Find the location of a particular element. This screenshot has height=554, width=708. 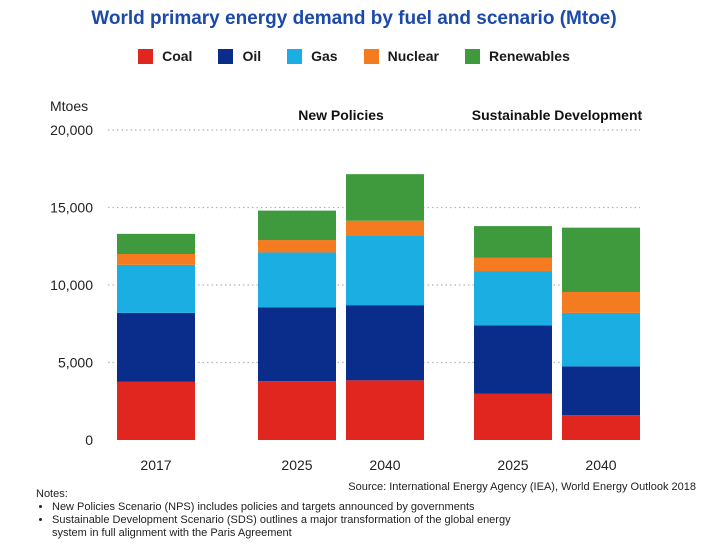

legend-label-gas: Gas is located at coordinates (324, 56).